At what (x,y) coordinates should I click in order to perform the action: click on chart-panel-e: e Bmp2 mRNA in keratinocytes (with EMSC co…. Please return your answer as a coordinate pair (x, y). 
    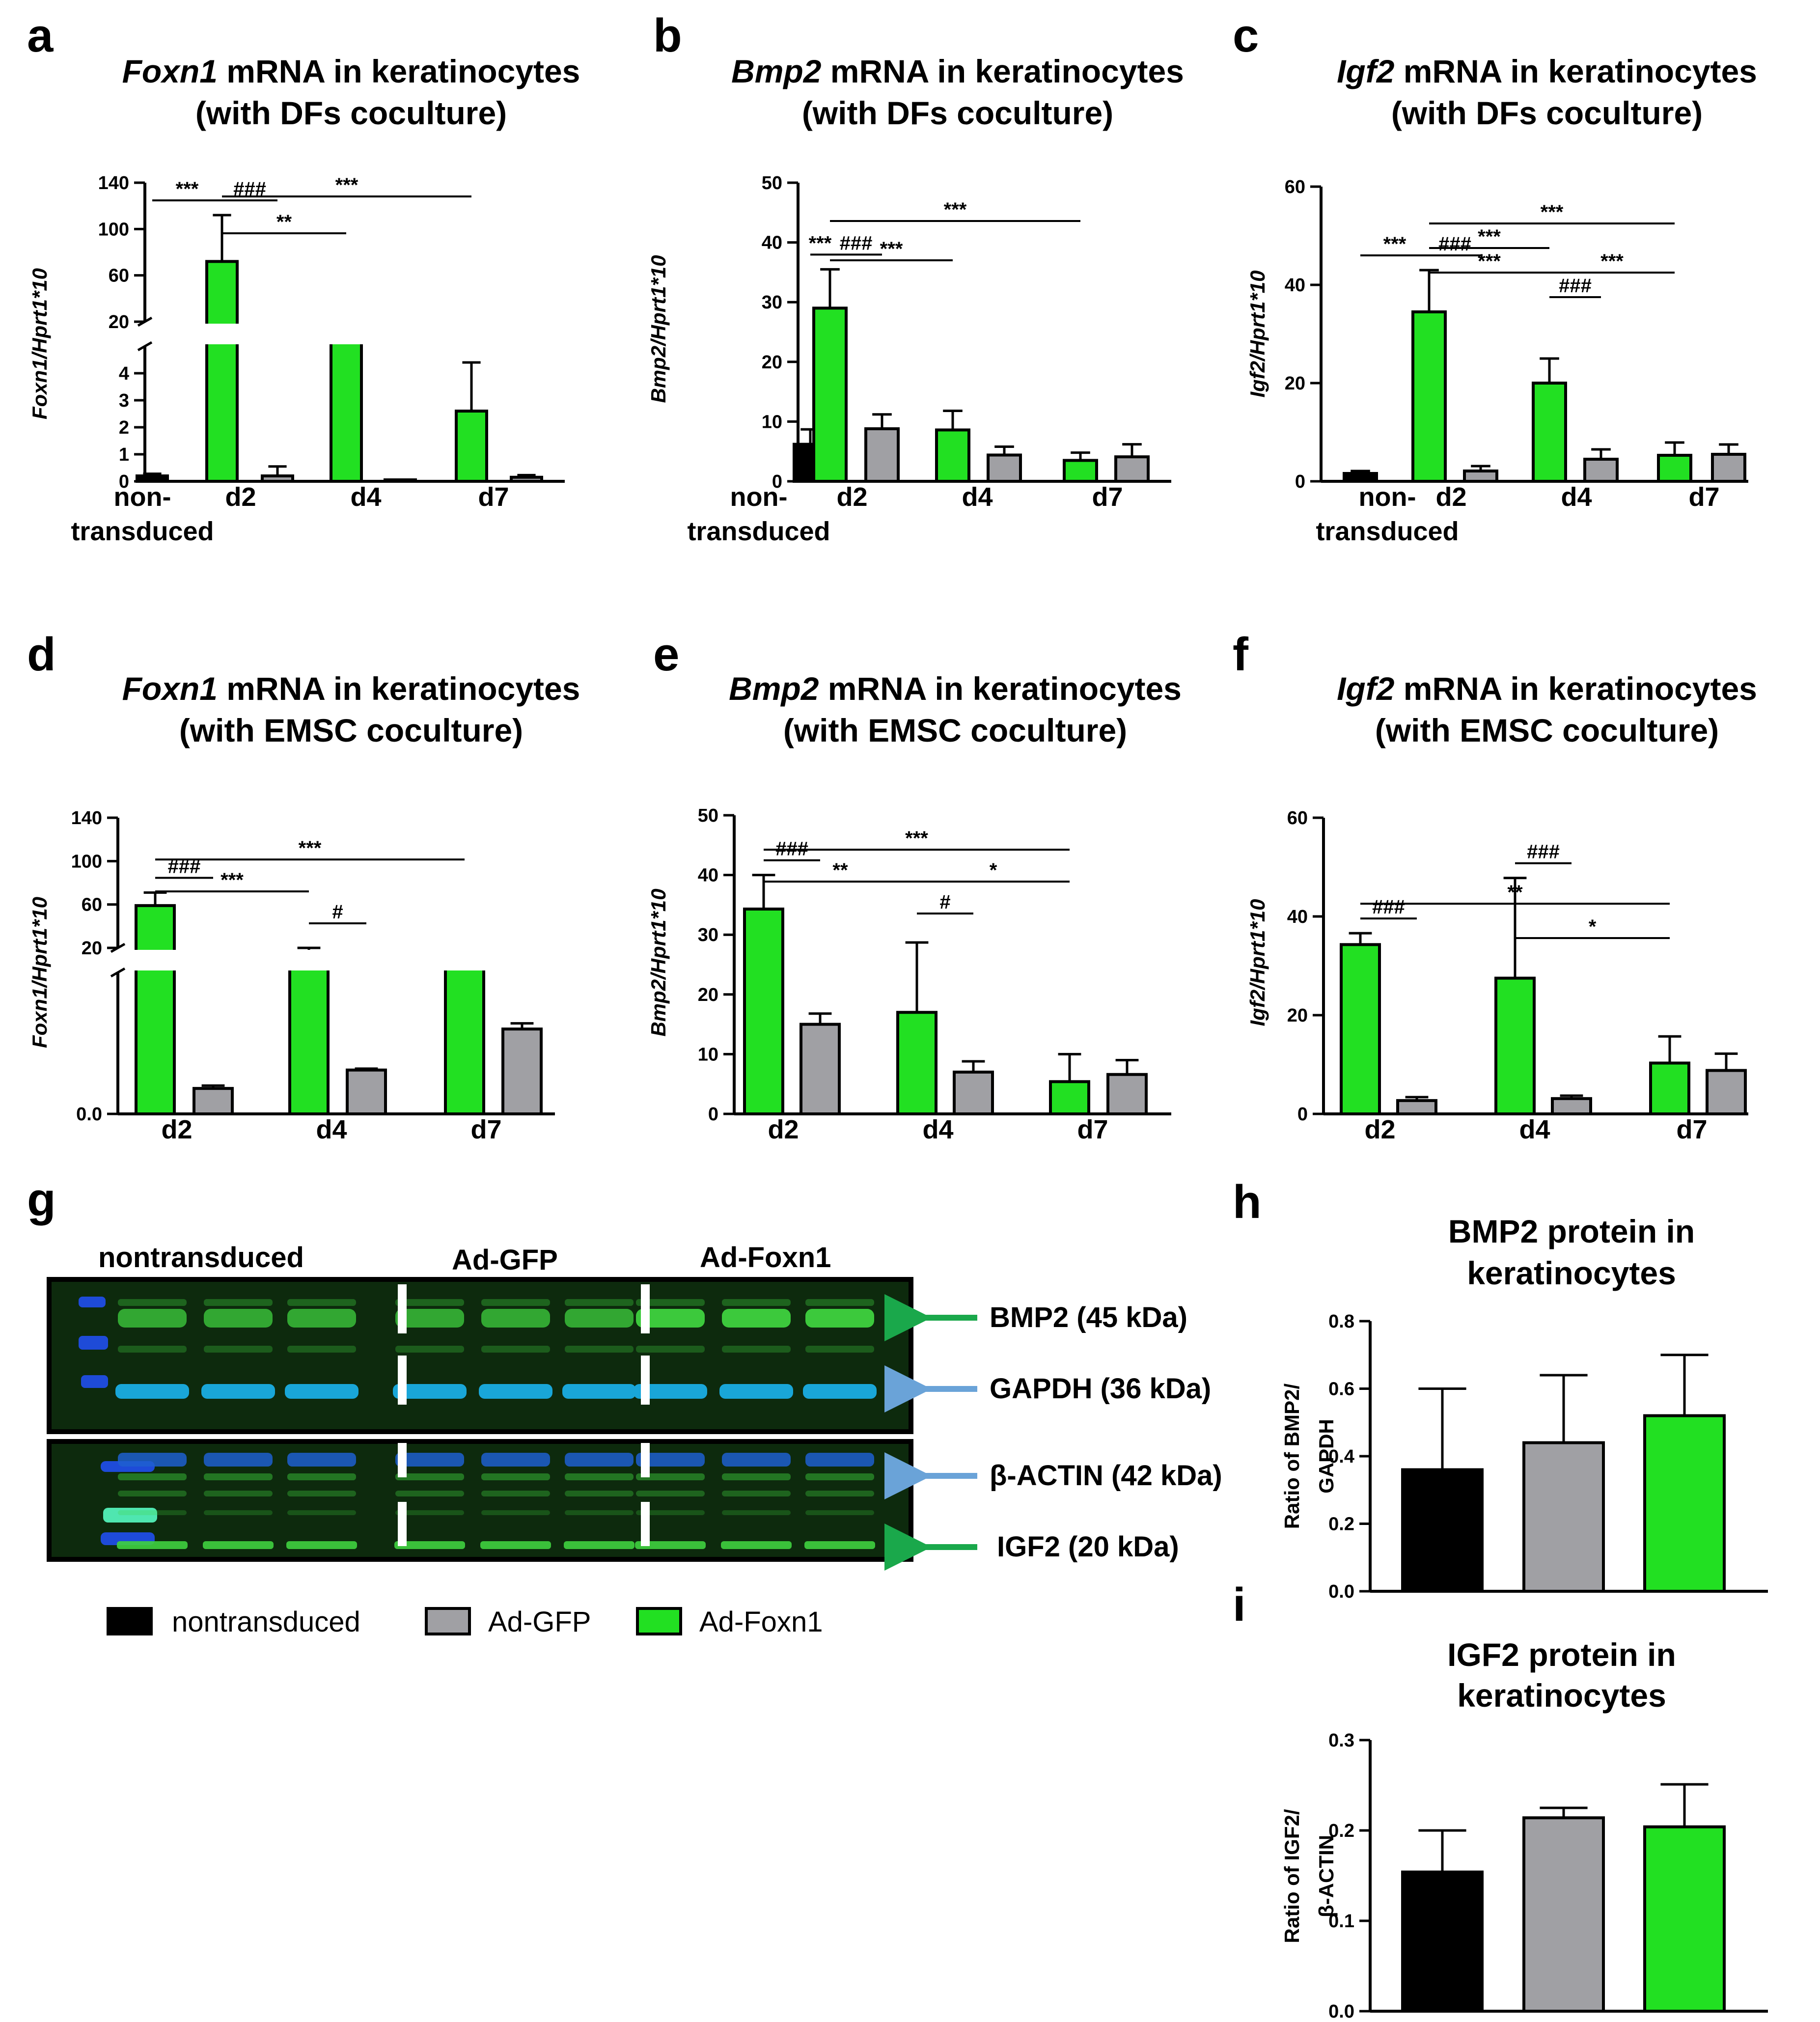
    Looking at the image, I should click on (914, 886).